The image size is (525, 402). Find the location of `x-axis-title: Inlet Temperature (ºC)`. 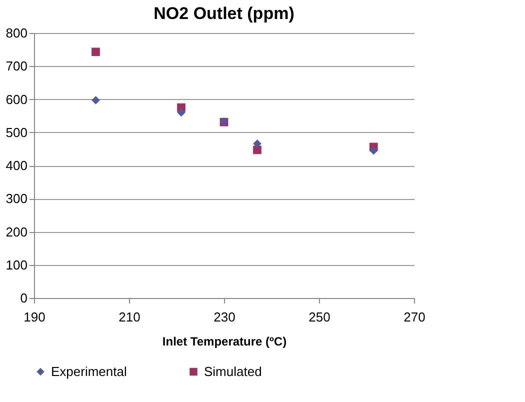

x-axis-title: Inlet Temperature (ºC) is located at coordinates (224, 341).